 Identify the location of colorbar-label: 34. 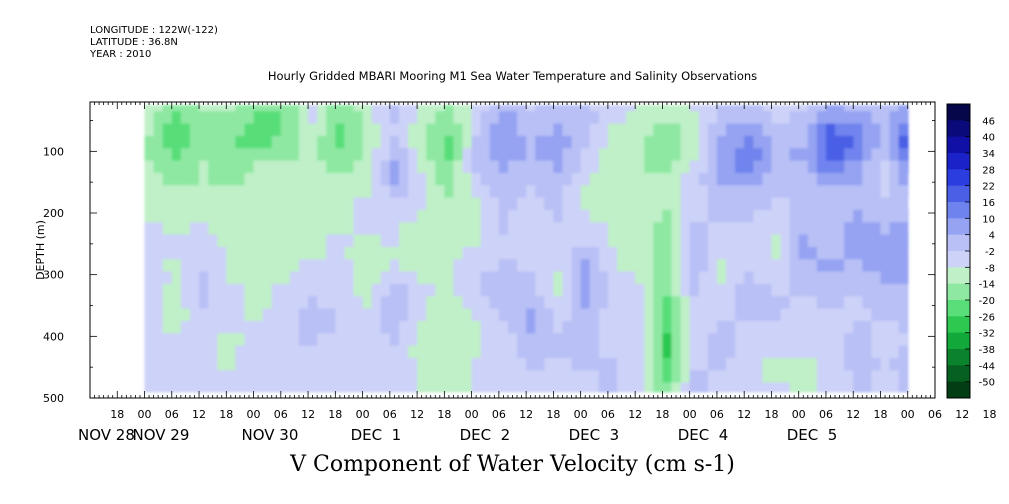
(988, 154).